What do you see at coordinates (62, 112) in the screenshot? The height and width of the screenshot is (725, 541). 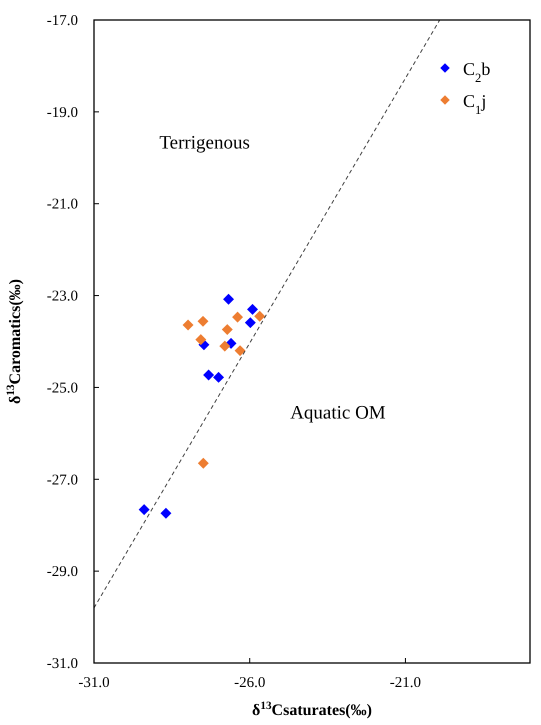 I see `y-tick-label: -19.0` at bounding box center [62, 112].